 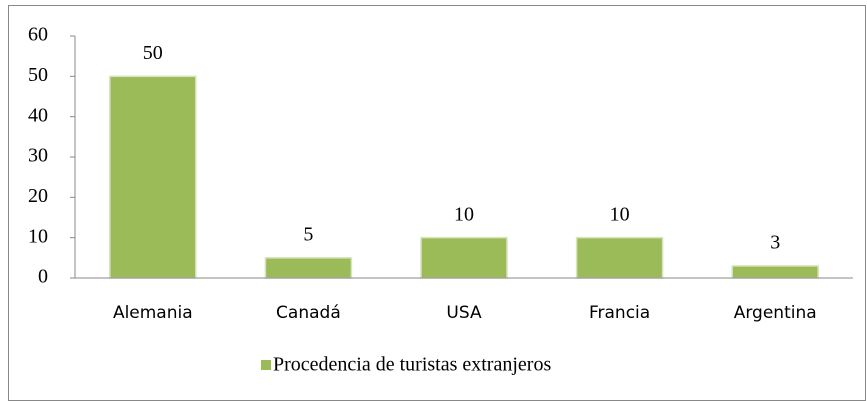 I want to click on legend-label: Procedencia de turistas extranjeros, so click(x=412, y=365).